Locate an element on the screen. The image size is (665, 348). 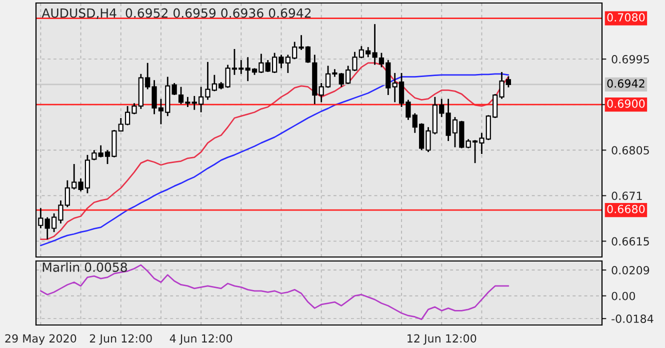
ref-line-label: 0.6900 is located at coordinates (626, 103).